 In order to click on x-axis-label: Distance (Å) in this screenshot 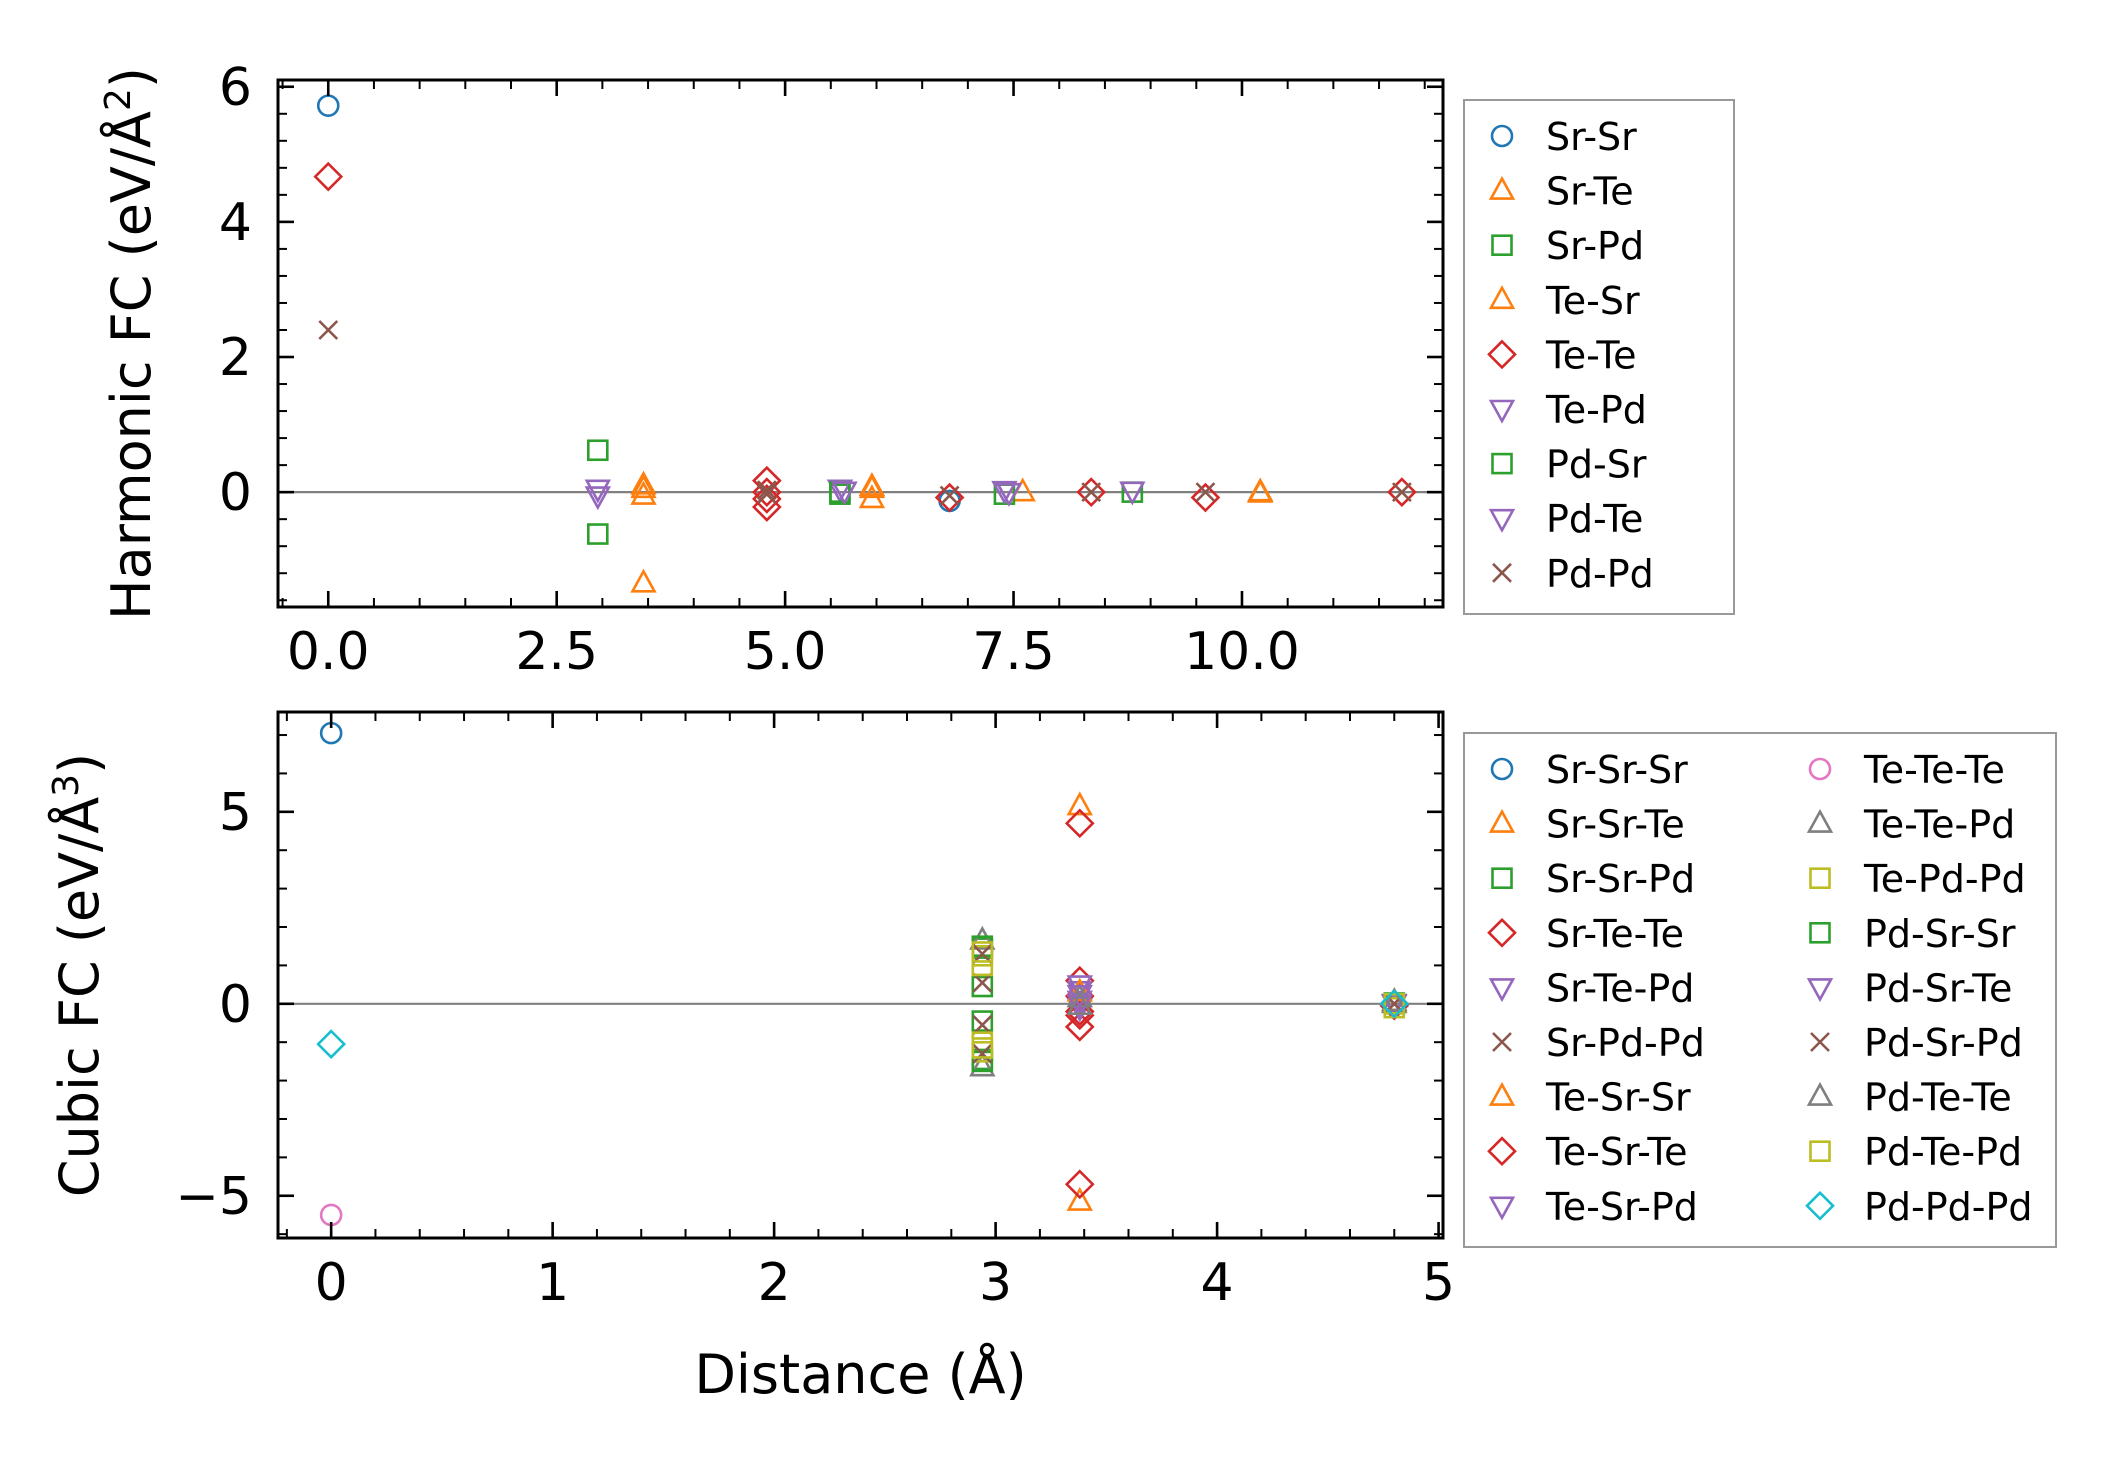, I will do `click(860, 1374)`.